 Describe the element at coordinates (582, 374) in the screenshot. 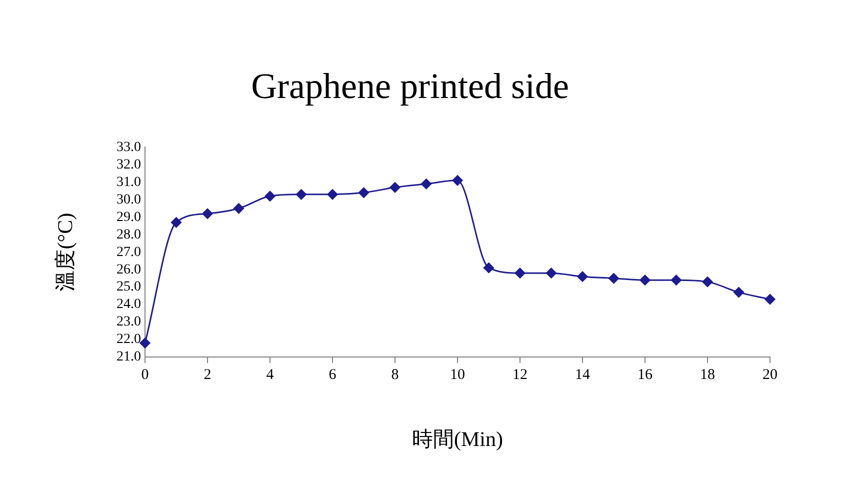

I see `x-tick-label: 14` at that location.